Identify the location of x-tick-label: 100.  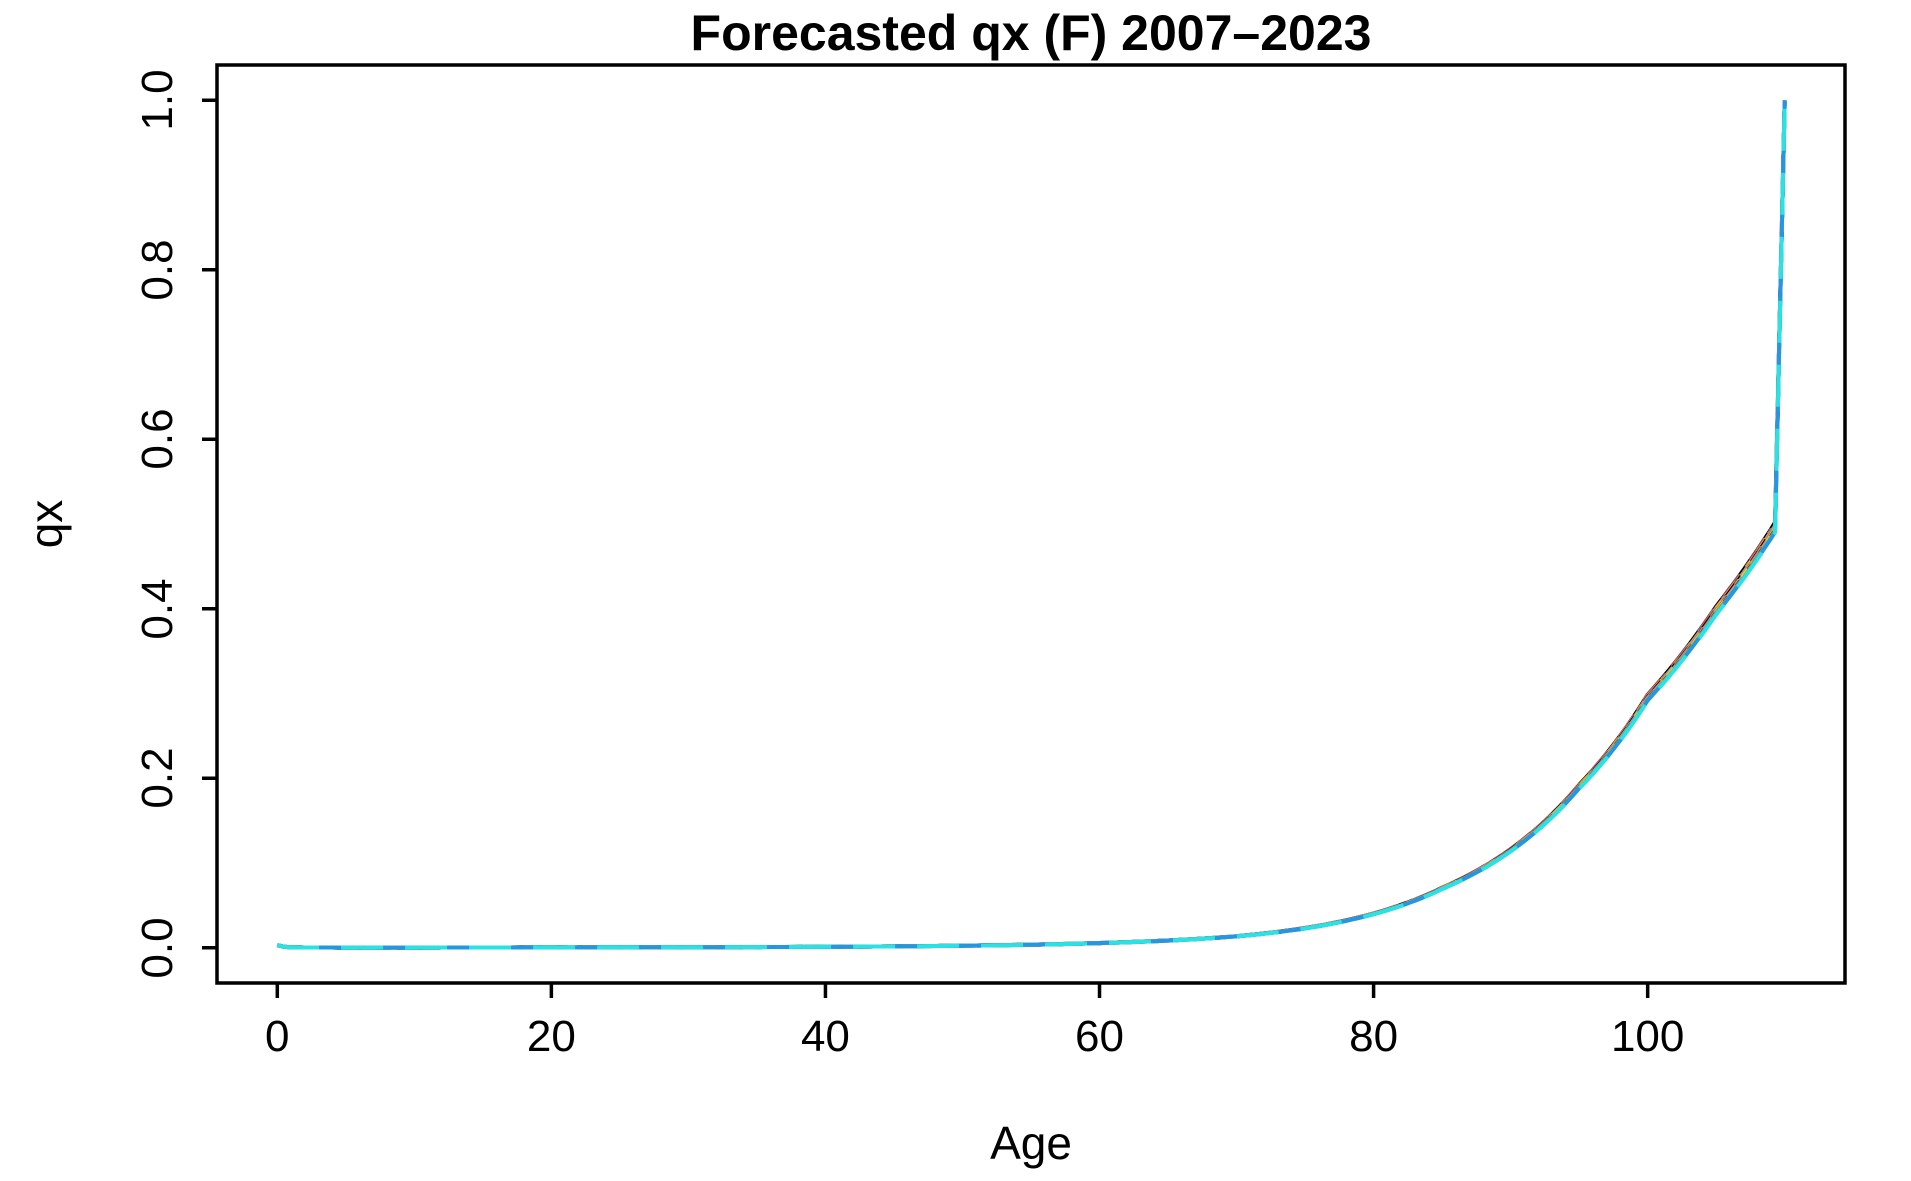
(1647, 1036).